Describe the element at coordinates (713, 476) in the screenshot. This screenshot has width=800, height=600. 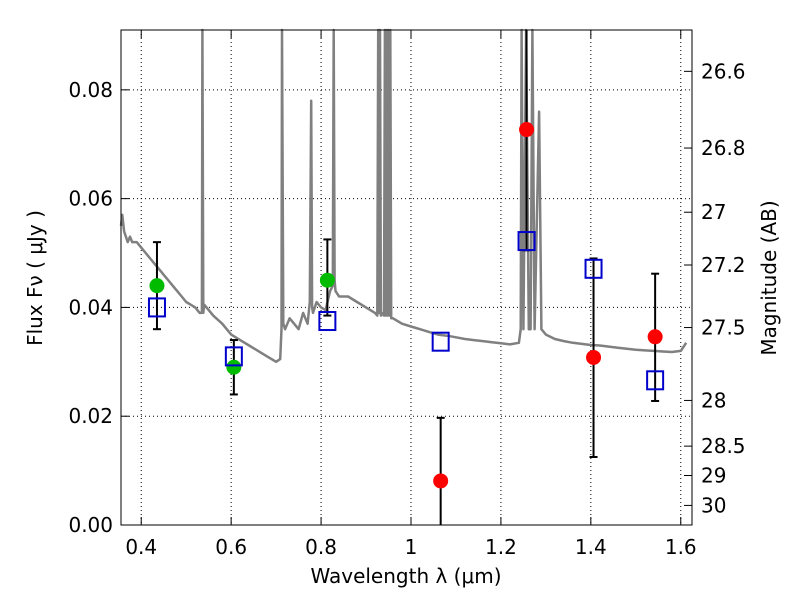
I see `y2-tick-label: 29` at that location.